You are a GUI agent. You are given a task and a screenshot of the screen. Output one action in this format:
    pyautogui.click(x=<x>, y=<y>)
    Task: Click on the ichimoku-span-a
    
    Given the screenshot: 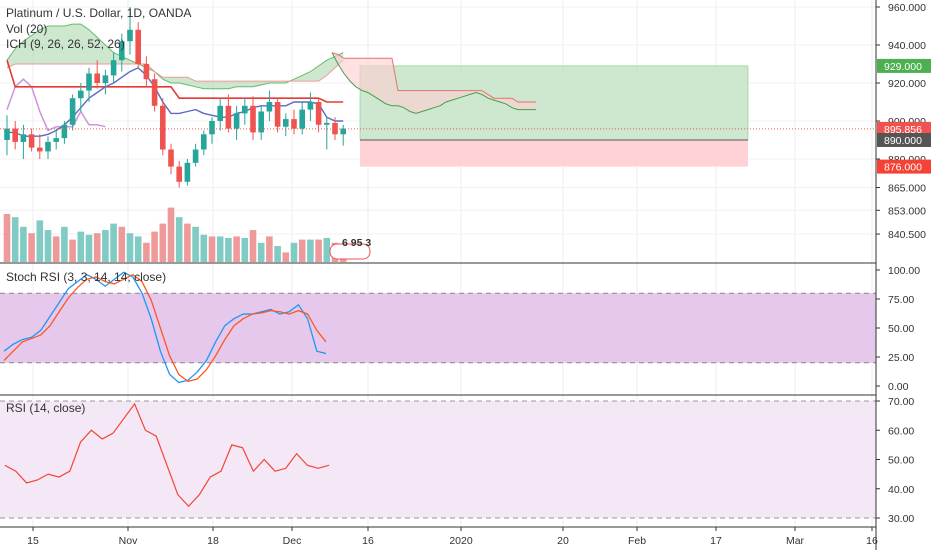 What is the action you would take?
    pyautogui.click(x=175, y=56)
    